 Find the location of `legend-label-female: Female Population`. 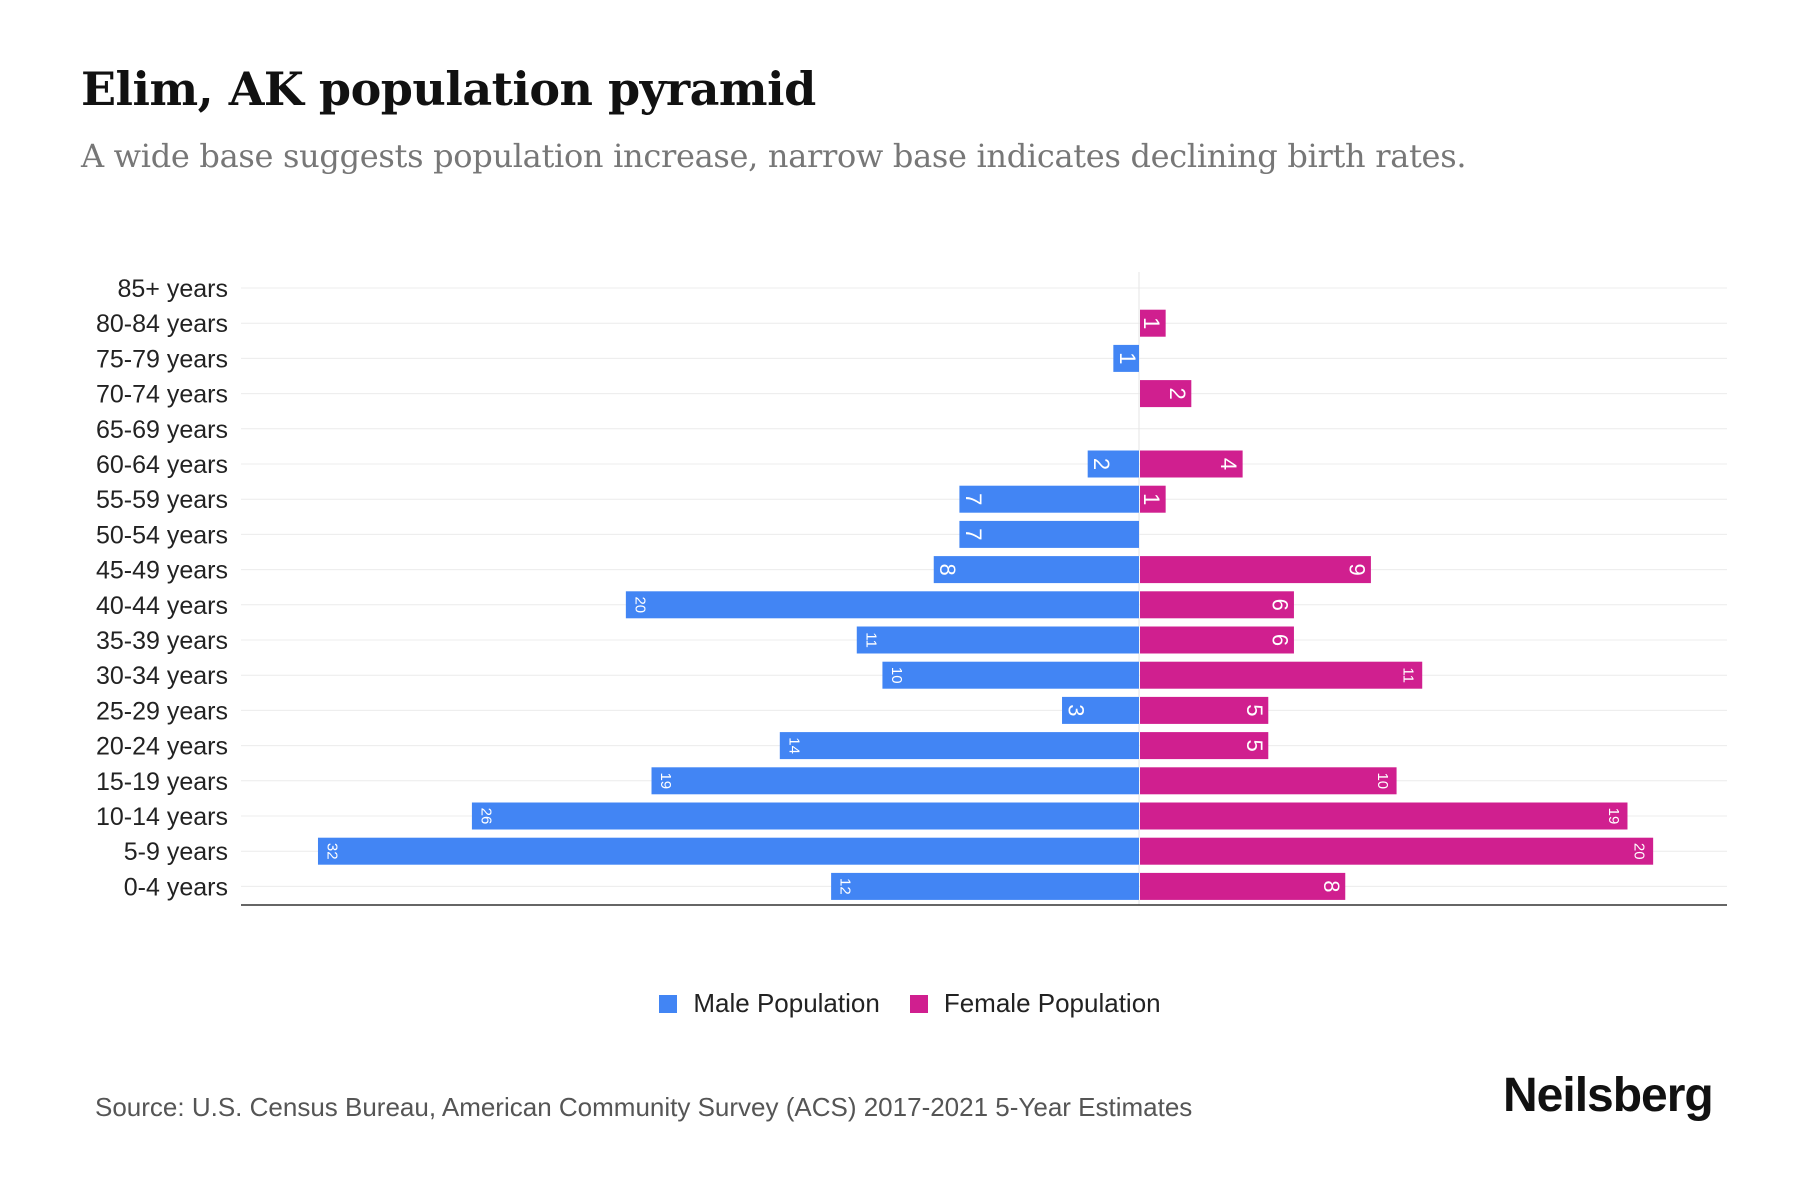

legend-label-female: Female Population is located at coordinates (1052, 1003).